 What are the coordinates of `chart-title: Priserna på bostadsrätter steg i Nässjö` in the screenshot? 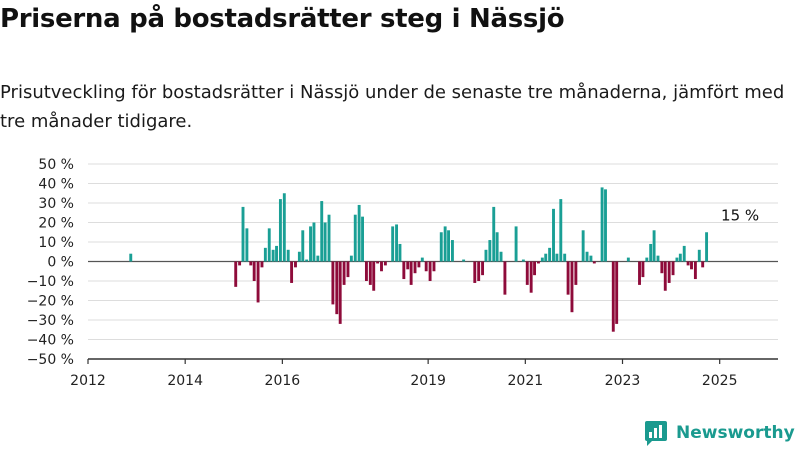 It's located at (282, 19).